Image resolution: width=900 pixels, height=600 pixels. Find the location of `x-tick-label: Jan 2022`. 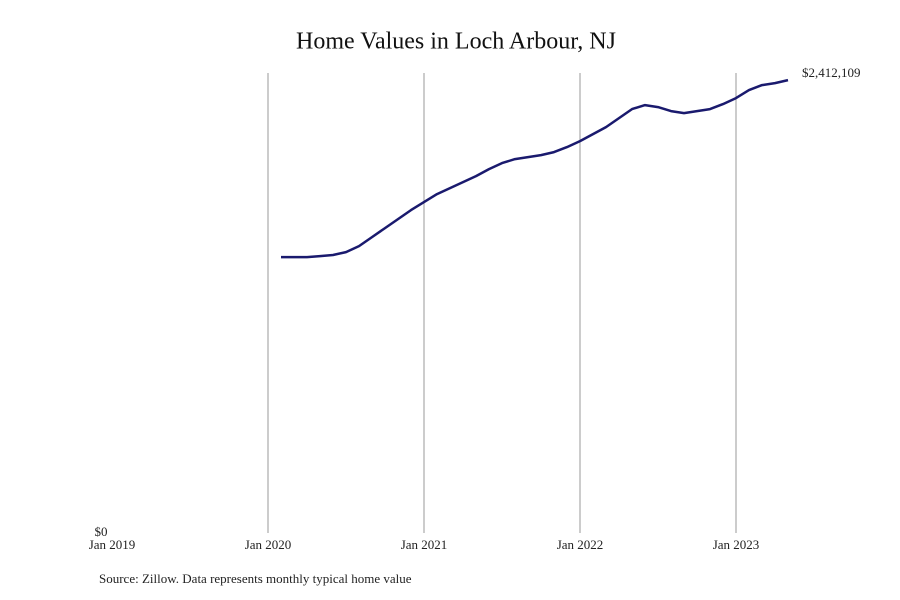

x-tick-label: Jan 2022 is located at coordinates (580, 544).